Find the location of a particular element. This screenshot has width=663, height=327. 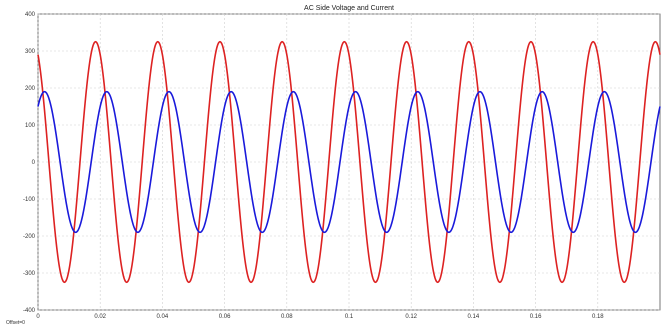

x-axis: 0 0.02 0.04 0.06 0.08 0.1 0.12 0.14 0.16 0.18 is located at coordinates (320, 317).